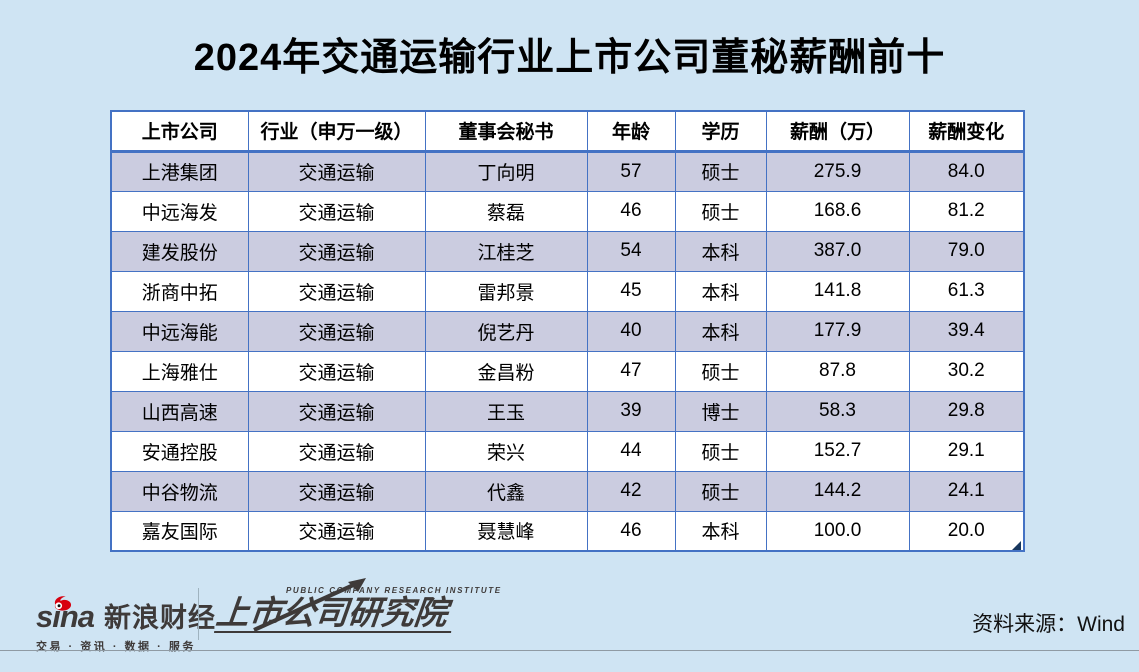 The image size is (1139, 672). Describe the element at coordinates (179, 131) in the screenshot. I see `header-company: 上市公司` at that location.